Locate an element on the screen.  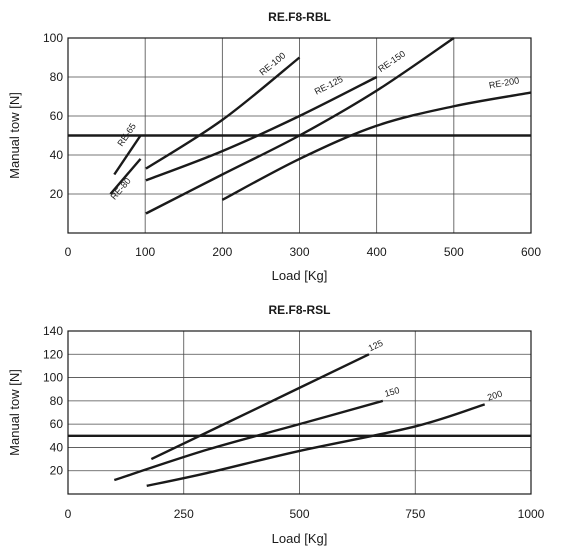
series-label: RE-150 is located at coordinates (391, 61).